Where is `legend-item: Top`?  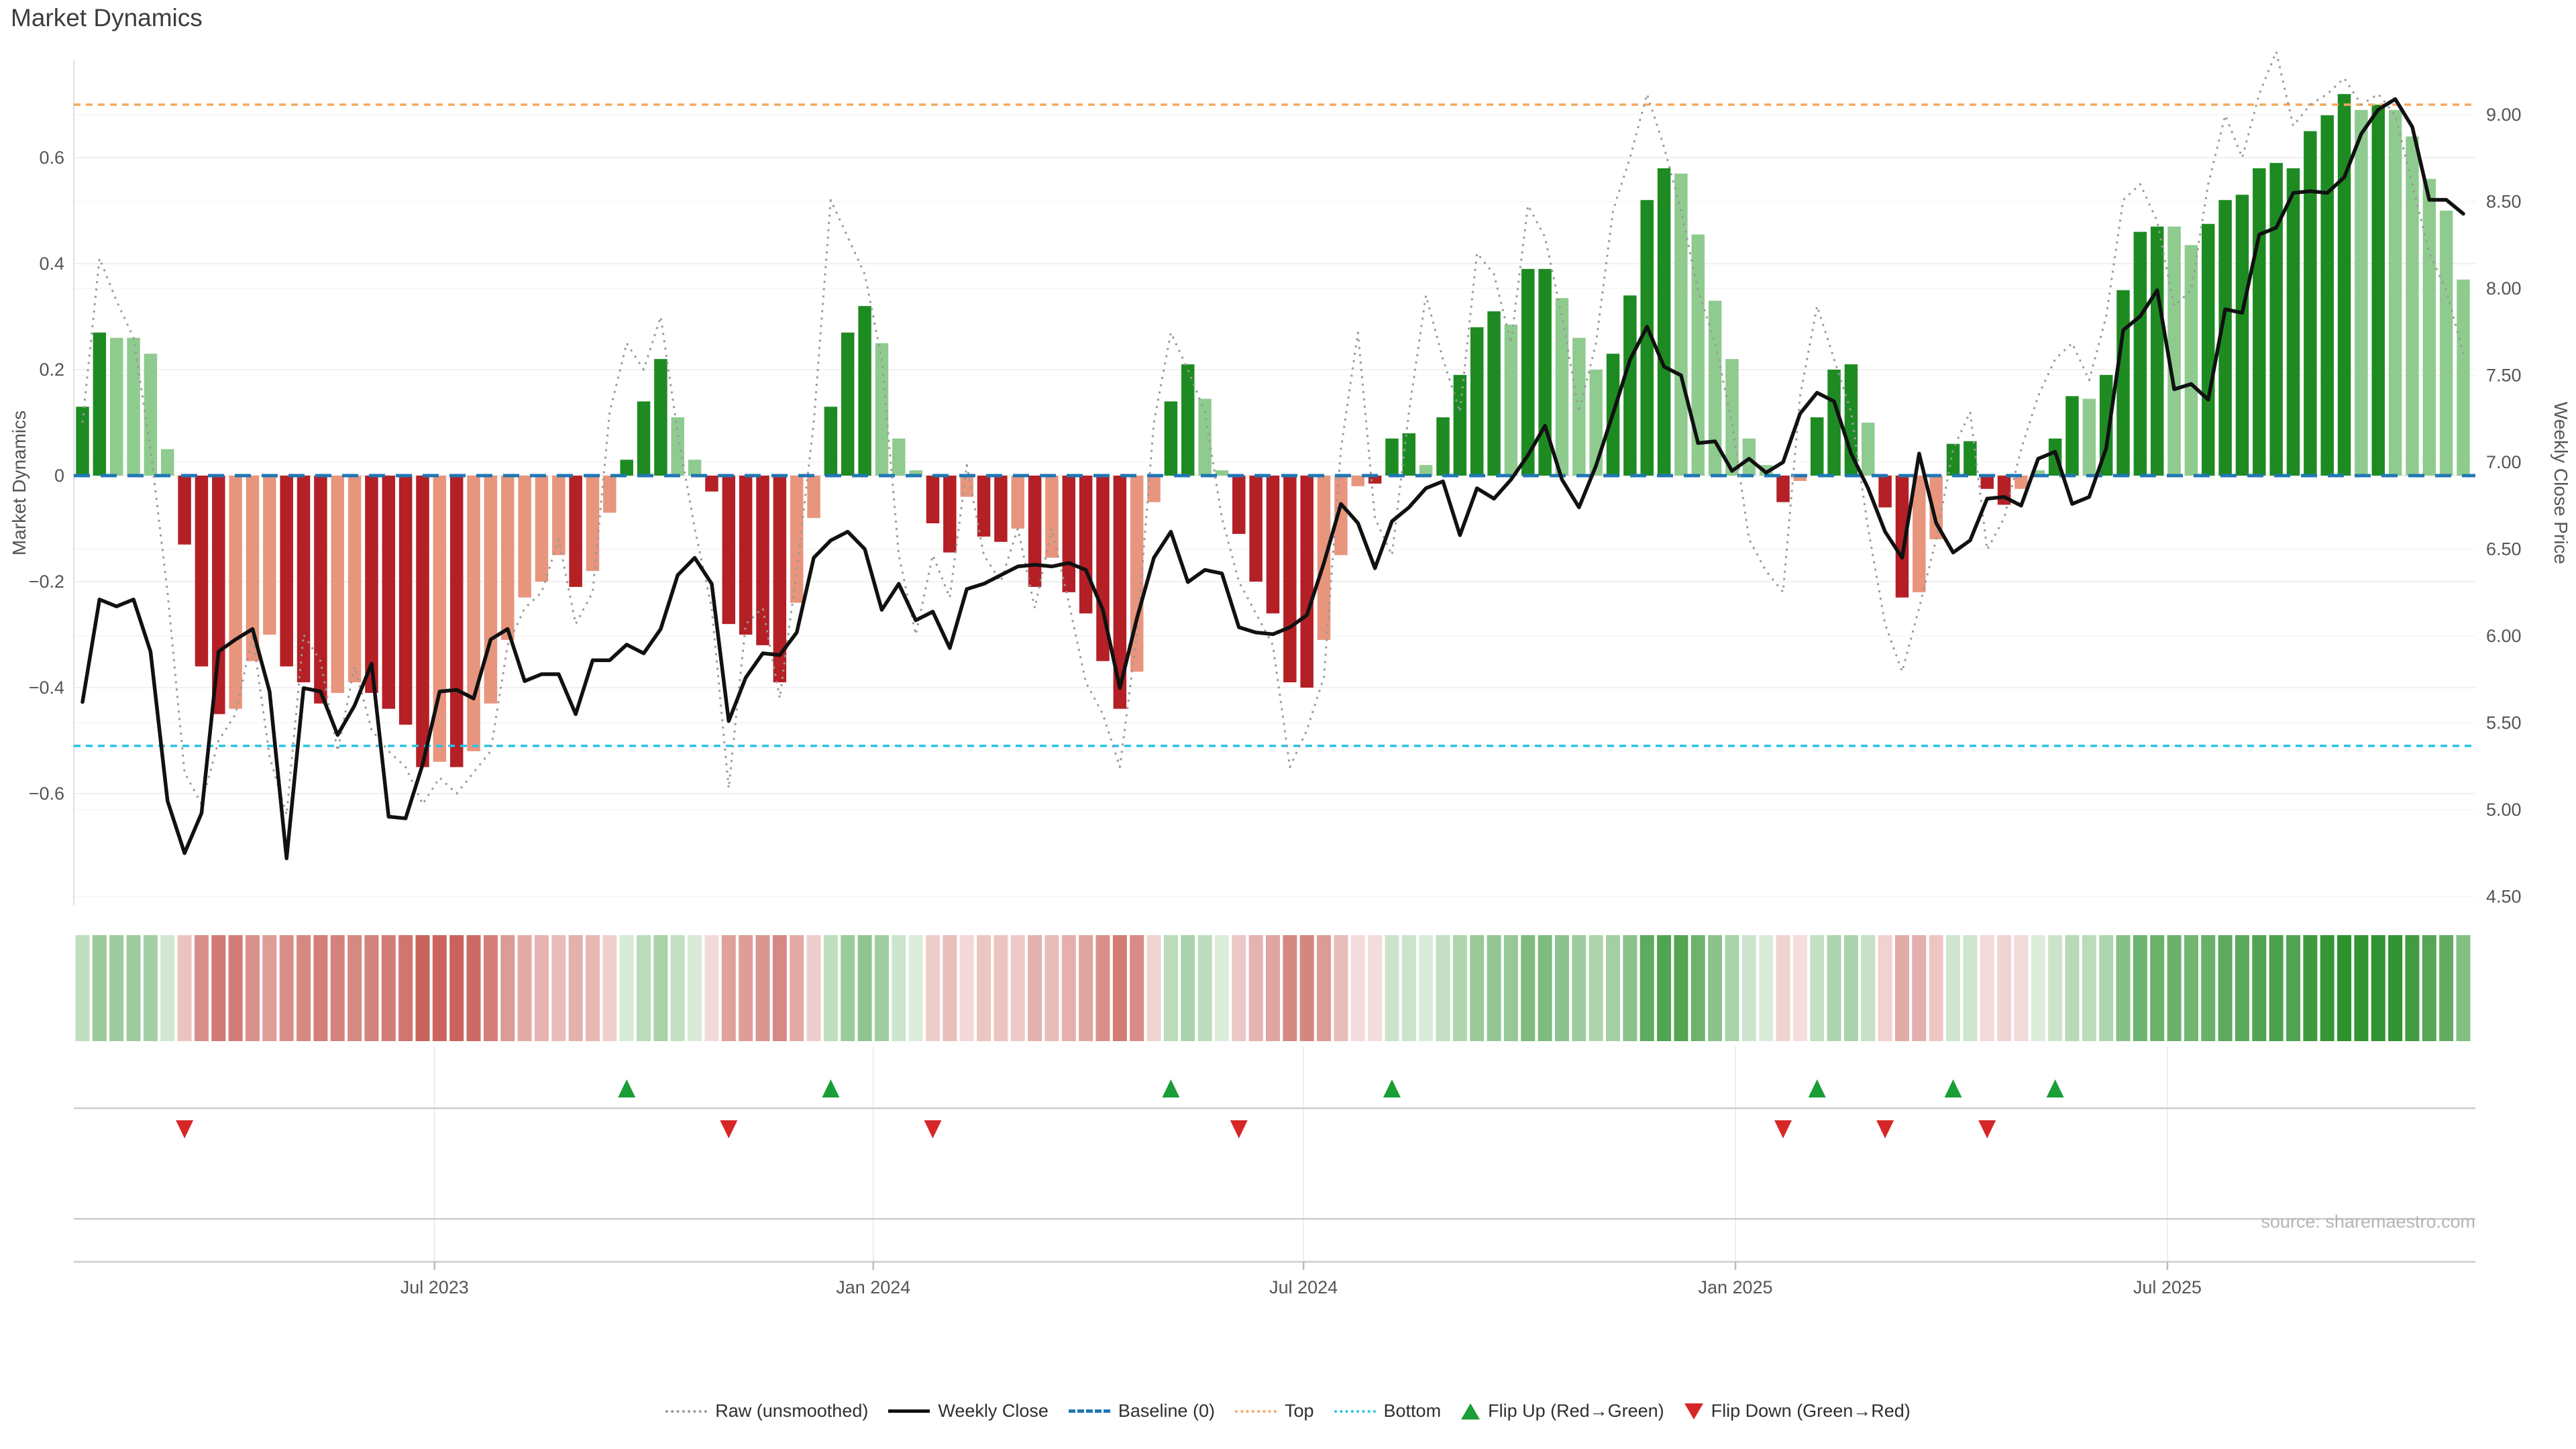
legend-item: Top is located at coordinates (1274, 1411).